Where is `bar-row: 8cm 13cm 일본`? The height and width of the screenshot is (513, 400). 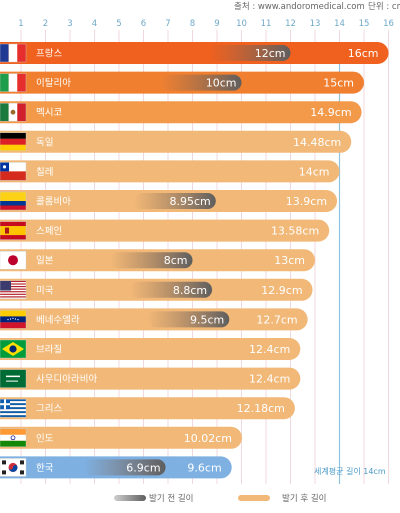 bar-row: 8cm 13cm 일본 is located at coordinates (157, 260).